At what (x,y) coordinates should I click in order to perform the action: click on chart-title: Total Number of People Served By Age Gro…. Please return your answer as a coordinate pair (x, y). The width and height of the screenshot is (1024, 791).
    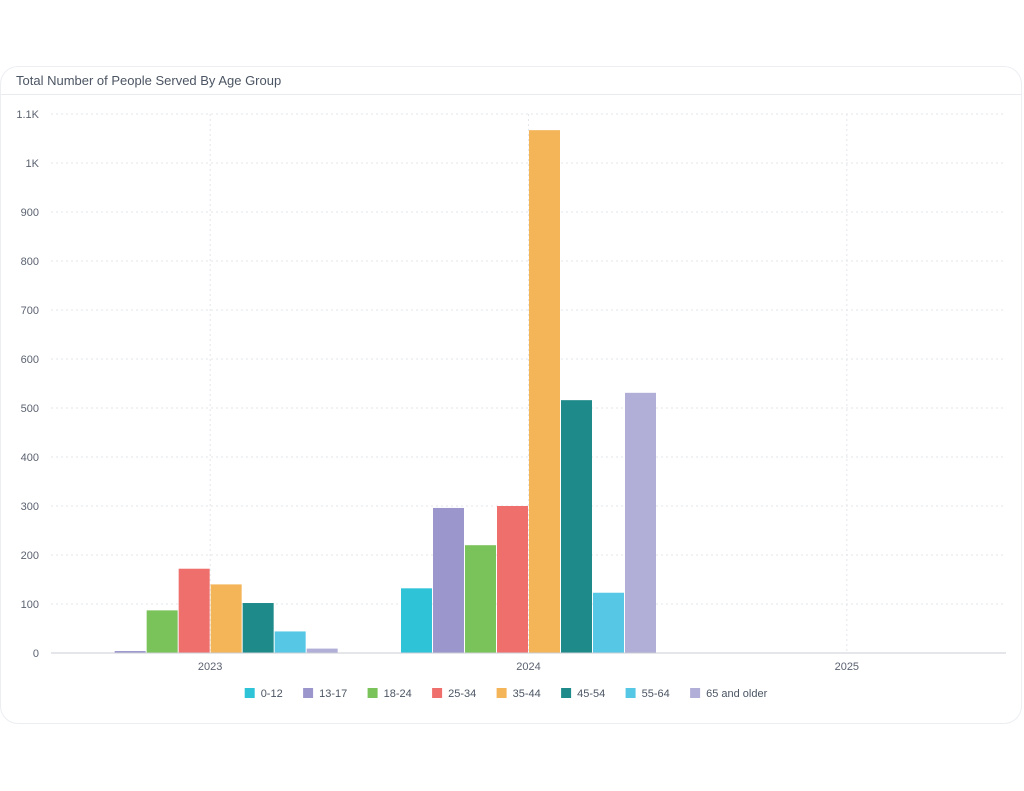
    Looking at the image, I should click on (149, 80).